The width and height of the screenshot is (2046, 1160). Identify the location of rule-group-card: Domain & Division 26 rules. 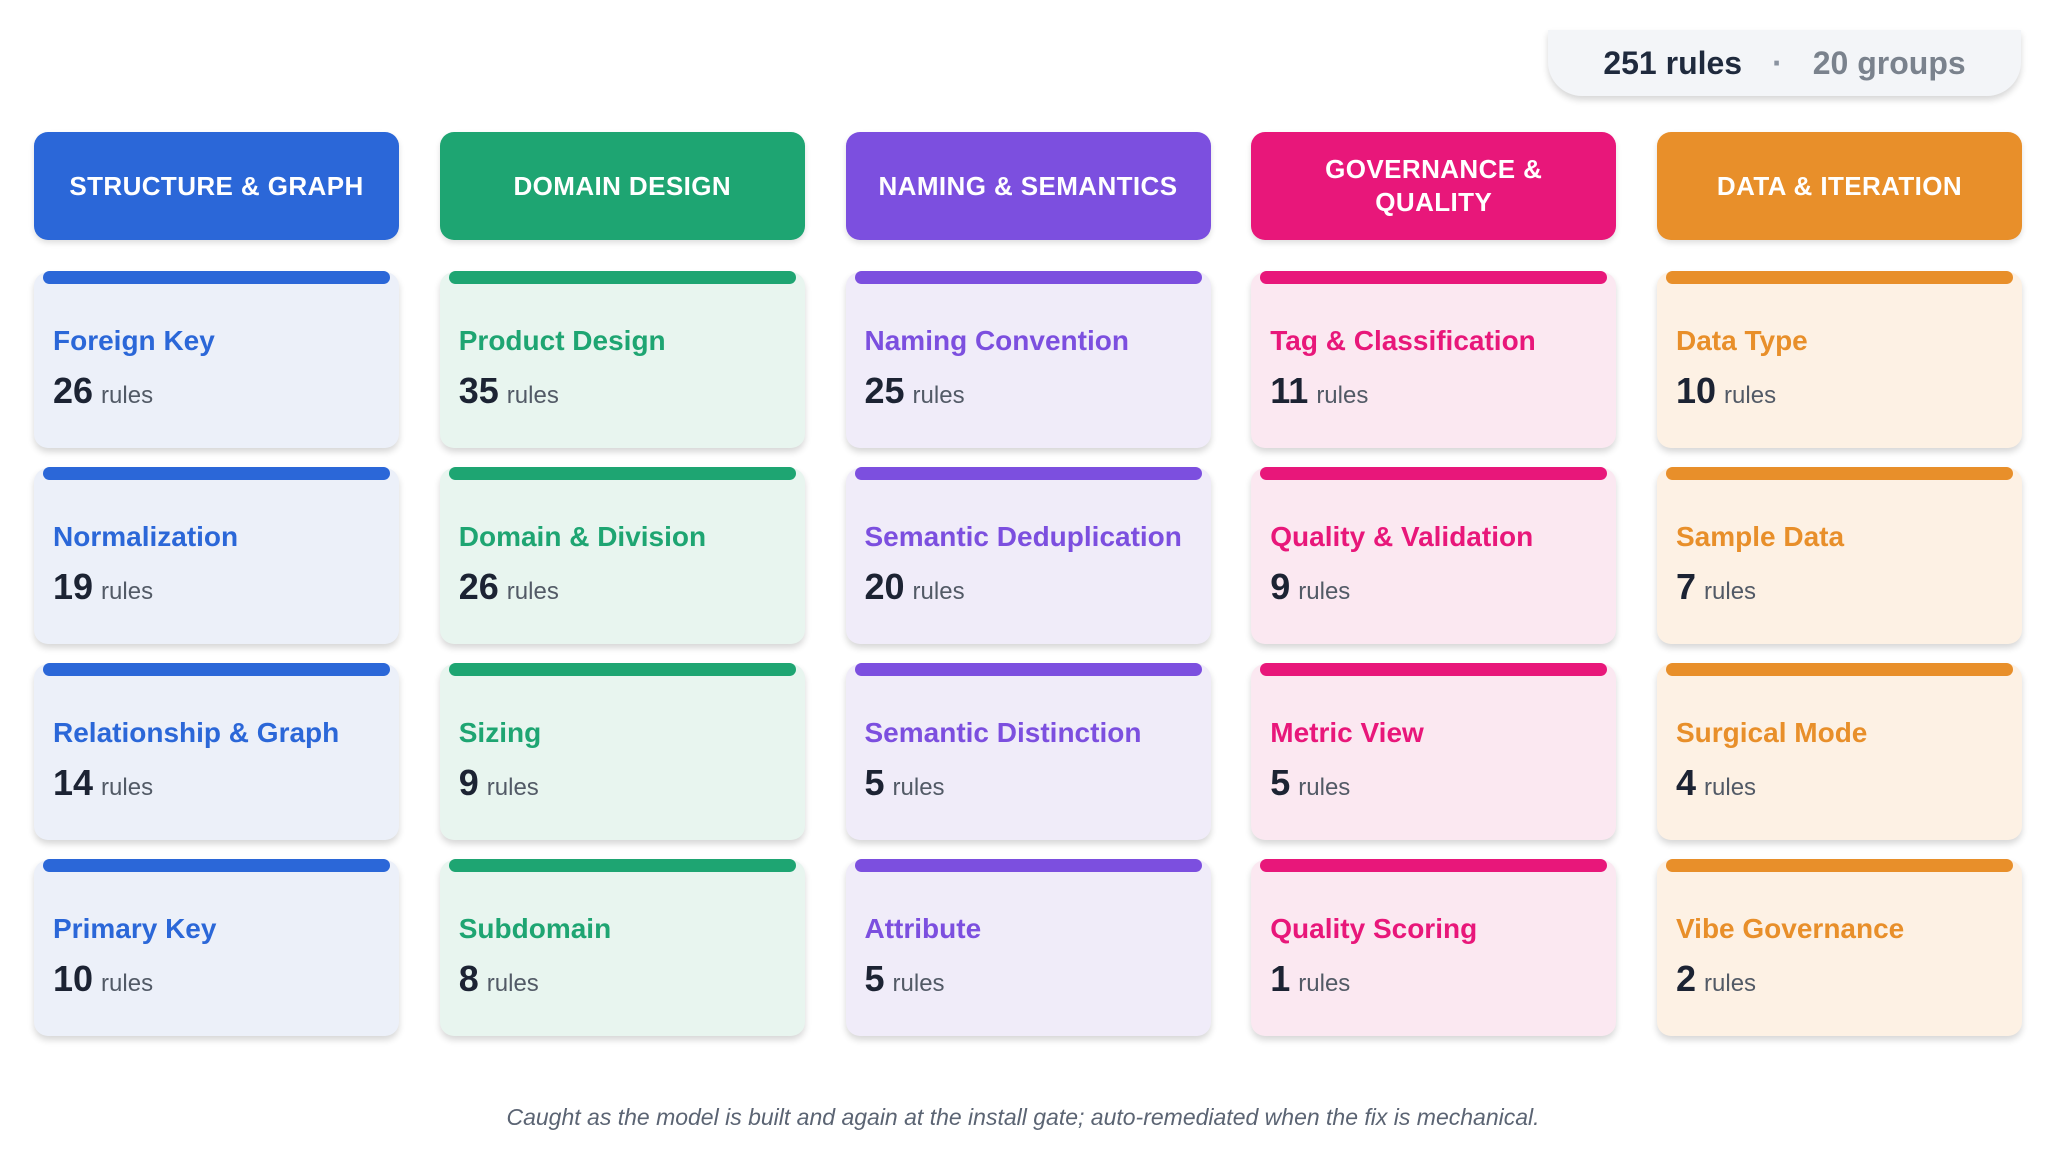
(622, 555).